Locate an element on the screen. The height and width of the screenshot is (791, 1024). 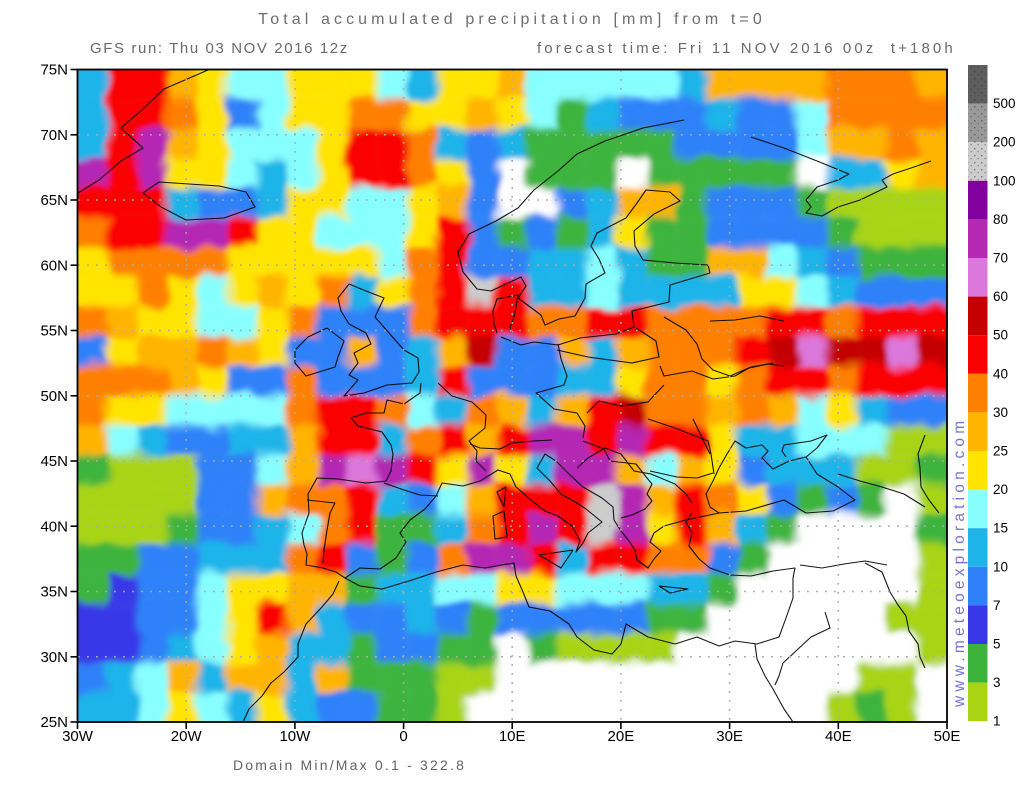
svg-text: 1 is located at coordinates (997, 721).